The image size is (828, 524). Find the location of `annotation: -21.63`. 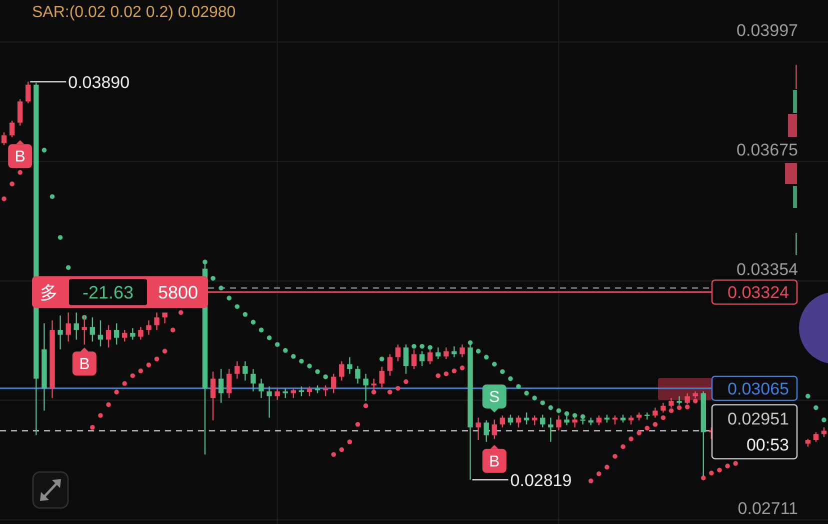

annotation: -21.63 is located at coordinates (108, 292).